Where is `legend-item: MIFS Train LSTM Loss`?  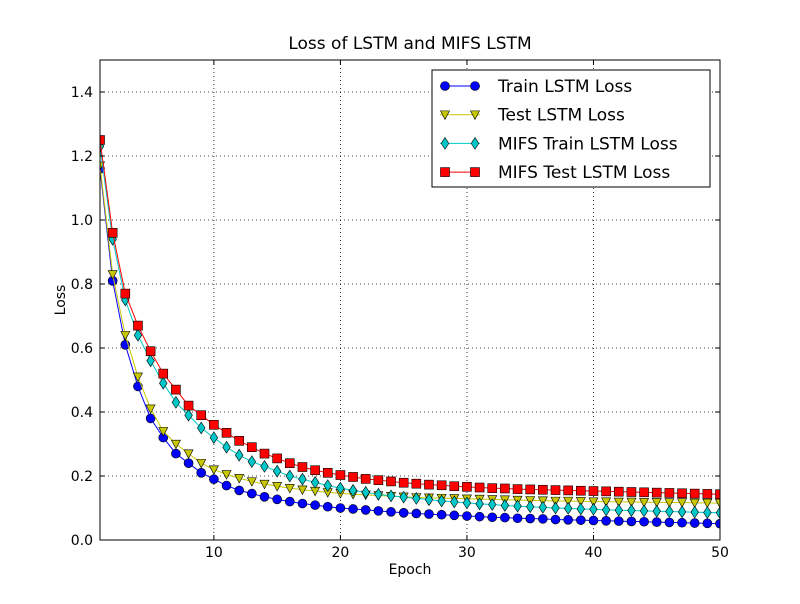 legend-item: MIFS Train LSTM Loss is located at coordinates (559, 144).